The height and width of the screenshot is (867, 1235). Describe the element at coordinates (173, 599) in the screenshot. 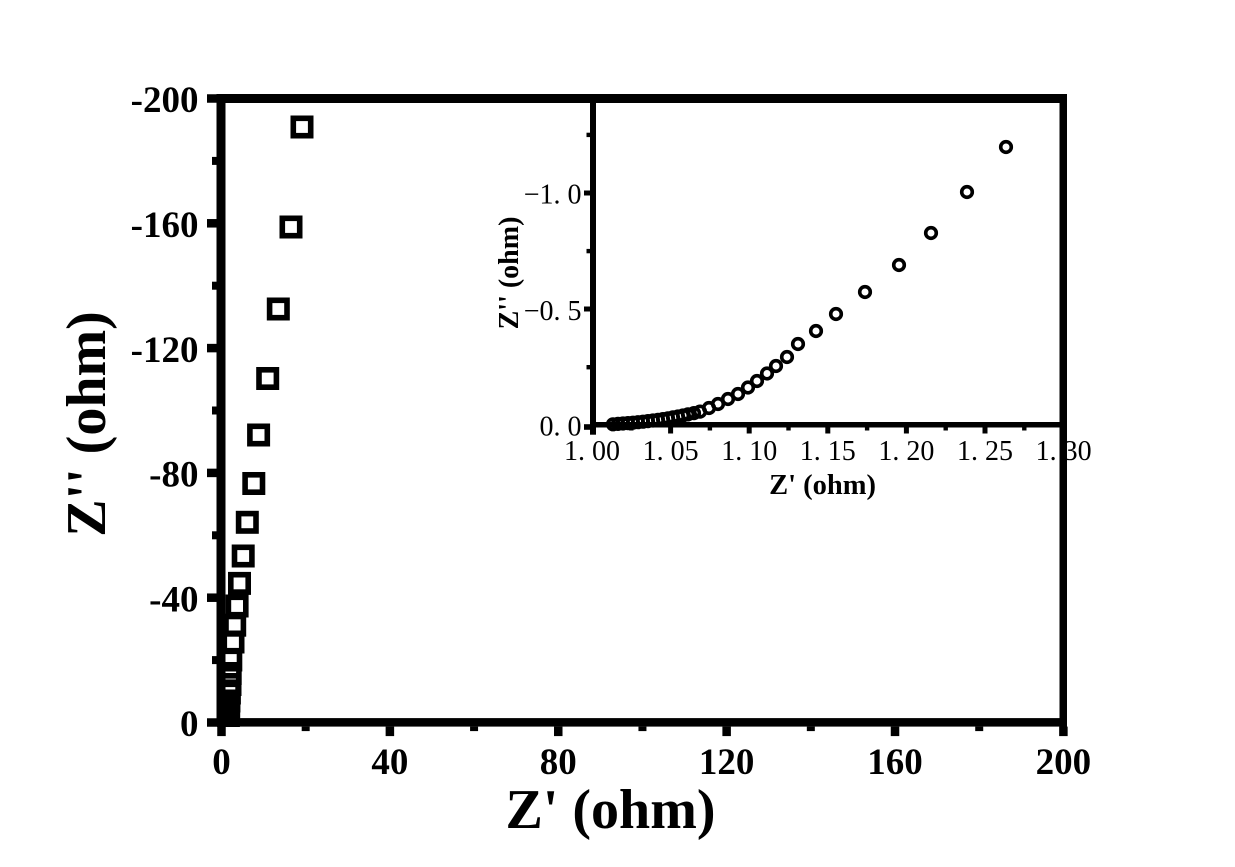

I see `svg-text: -40` at that location.